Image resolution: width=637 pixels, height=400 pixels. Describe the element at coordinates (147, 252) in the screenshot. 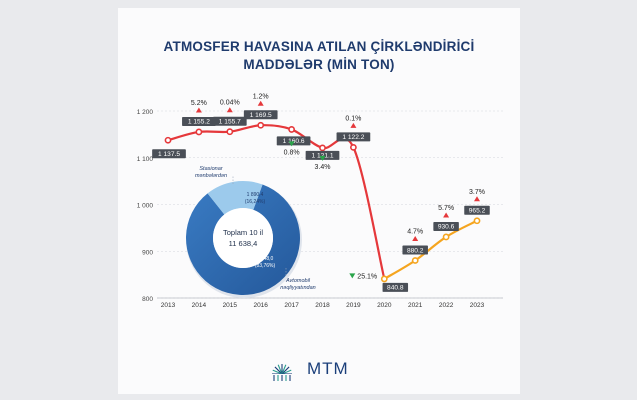

I see `y-tick-label: 900` at that location.